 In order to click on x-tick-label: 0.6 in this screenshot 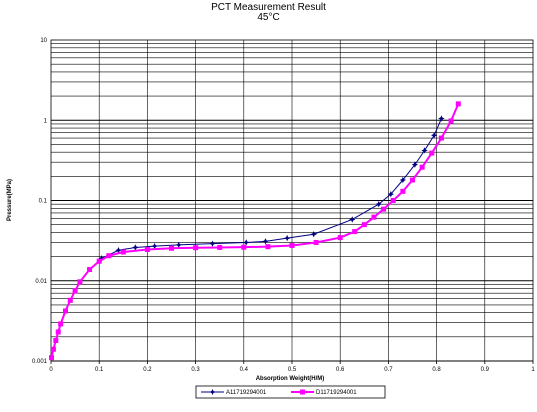, I will do `click(340, 370)`.